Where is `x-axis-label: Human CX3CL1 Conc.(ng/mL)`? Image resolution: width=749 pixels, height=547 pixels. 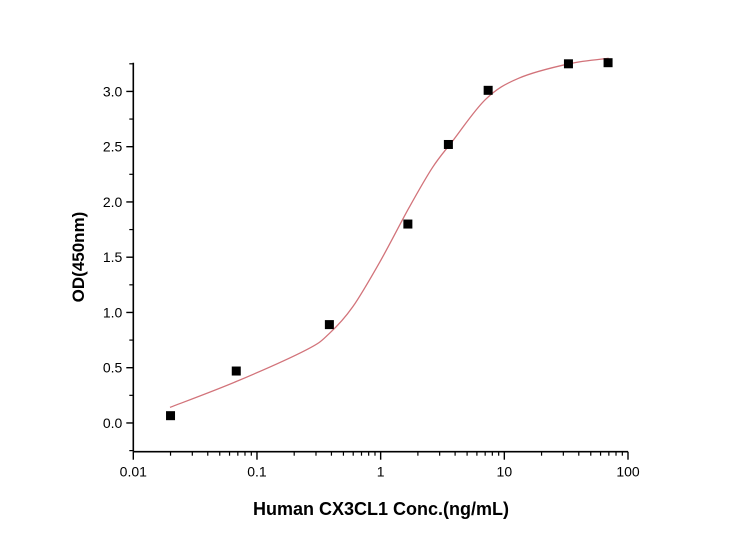
x-axis-label: Human CX3CL1 Conc.(ng/mL) is located at coordinates (381, 509).